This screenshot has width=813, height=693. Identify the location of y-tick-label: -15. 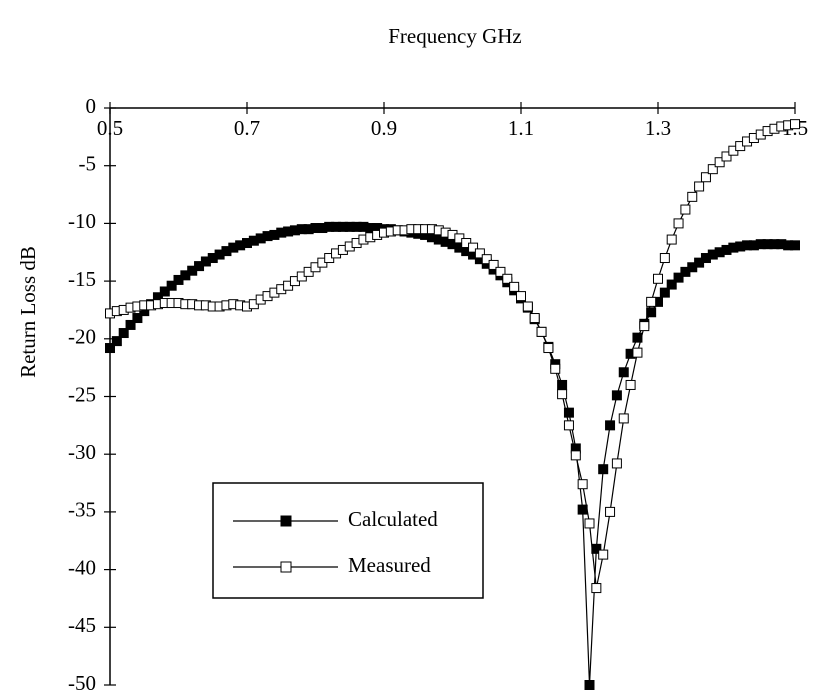
(82, 279).